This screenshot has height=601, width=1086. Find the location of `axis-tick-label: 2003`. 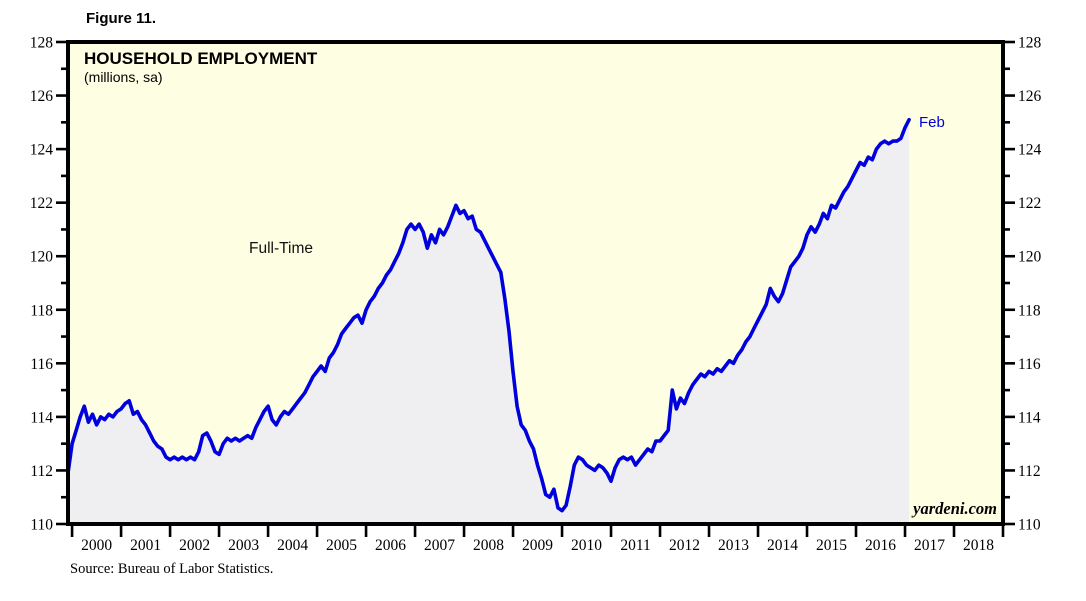

axis-tick-label: 2003 is located at coordinates (243, 545).